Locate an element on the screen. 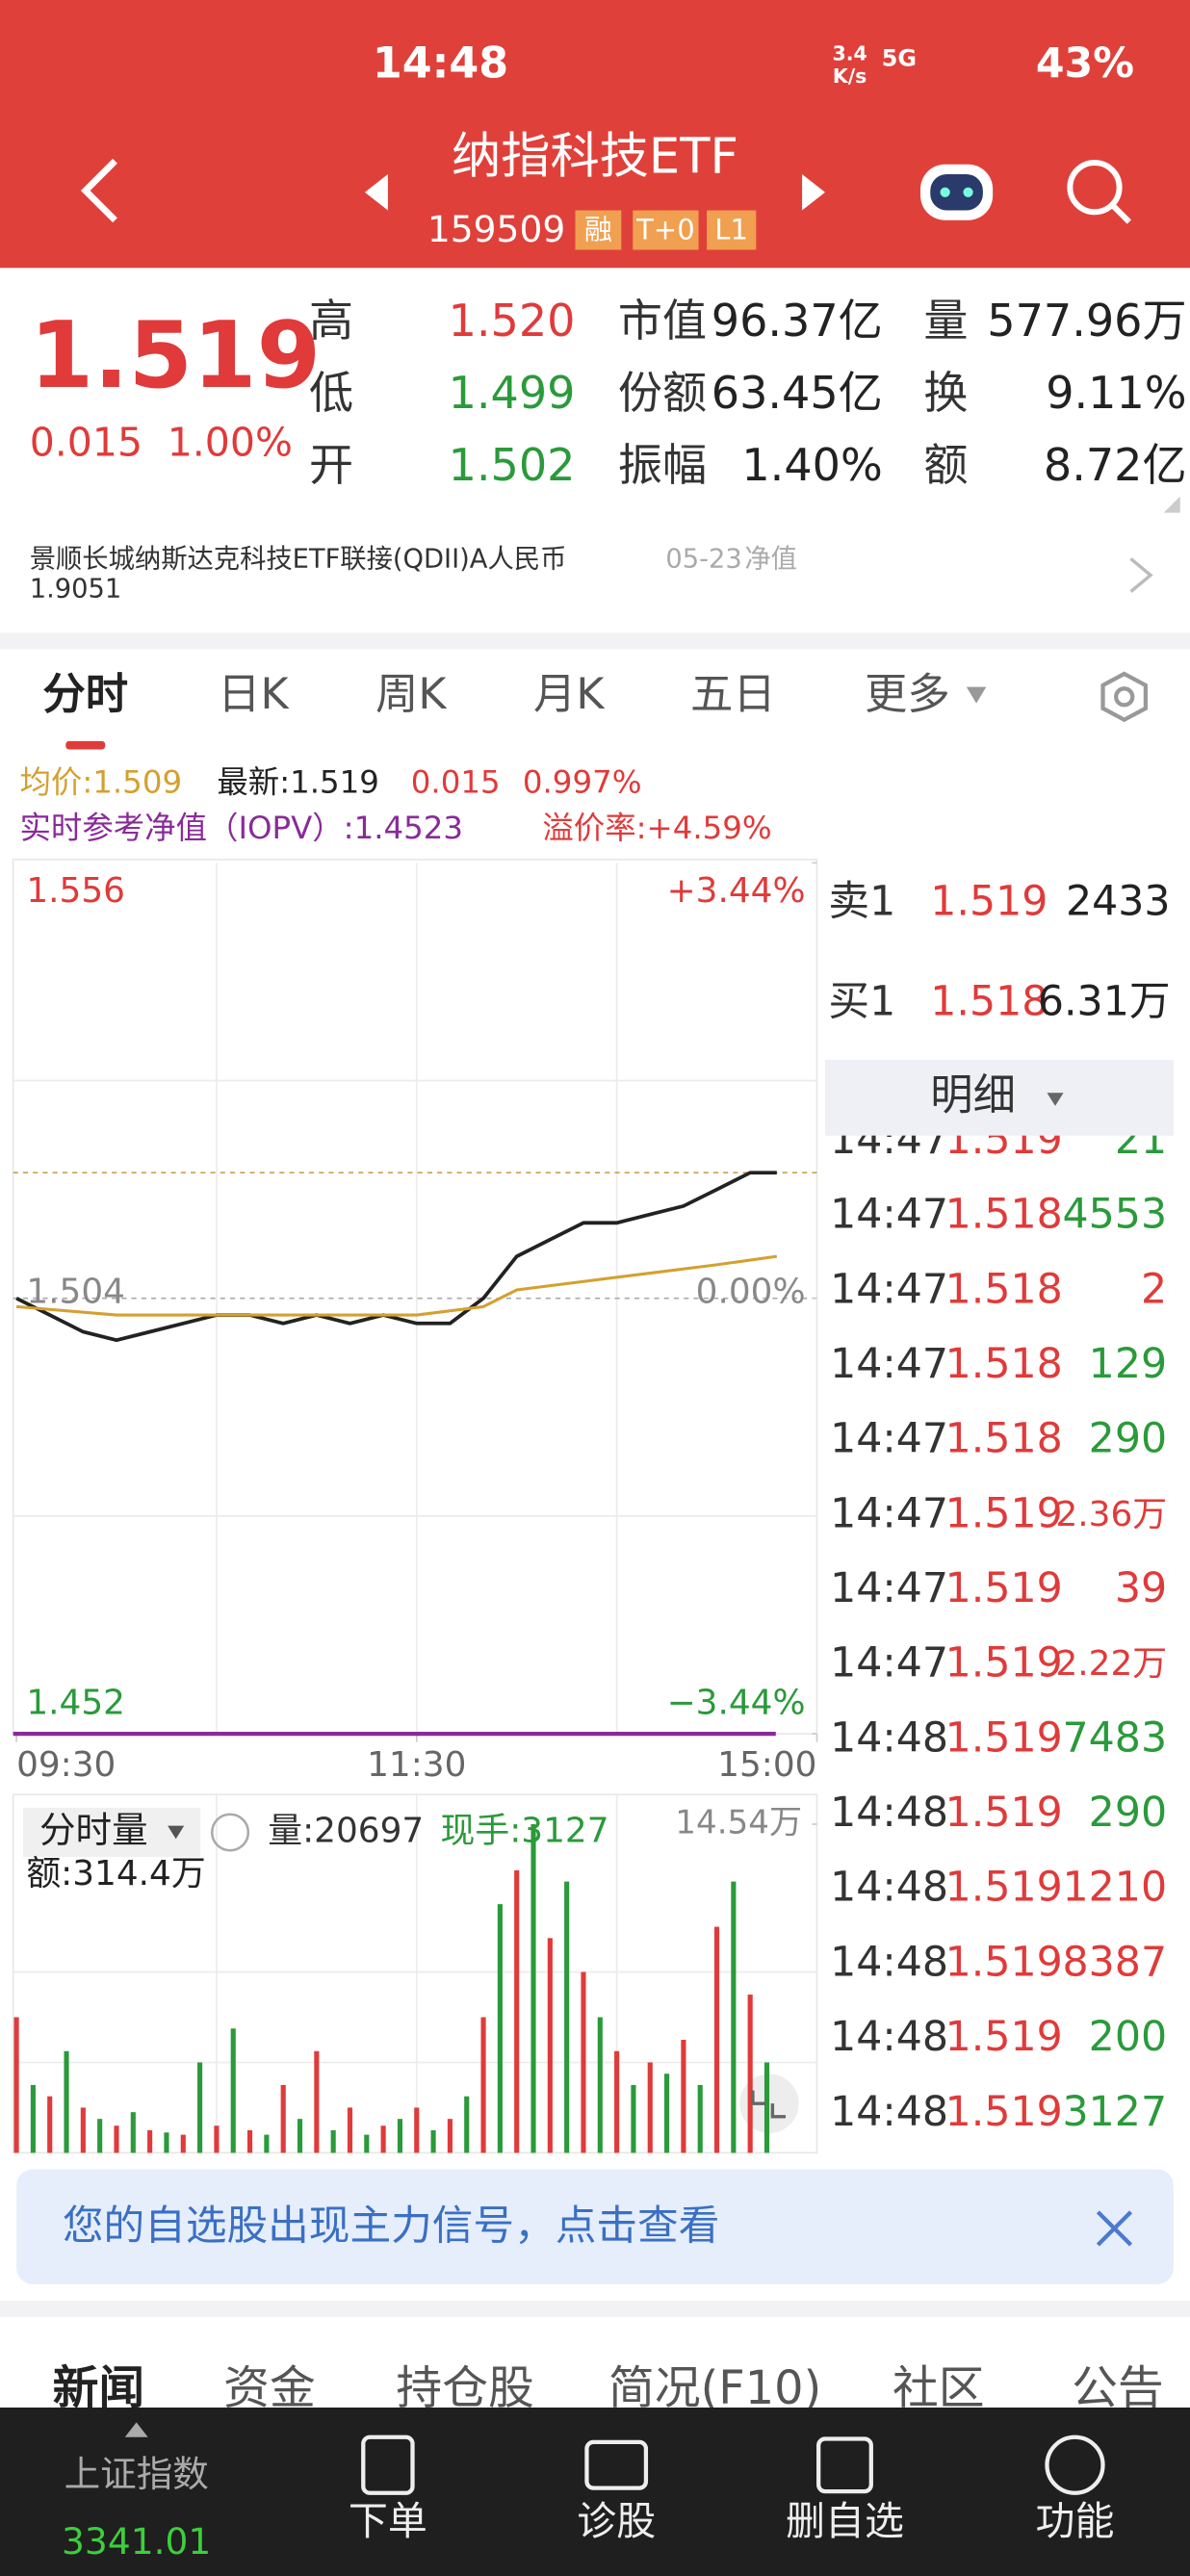 This screenshot has width=1190, height=2576. settings-icon is located at coordinates (1124, 697).